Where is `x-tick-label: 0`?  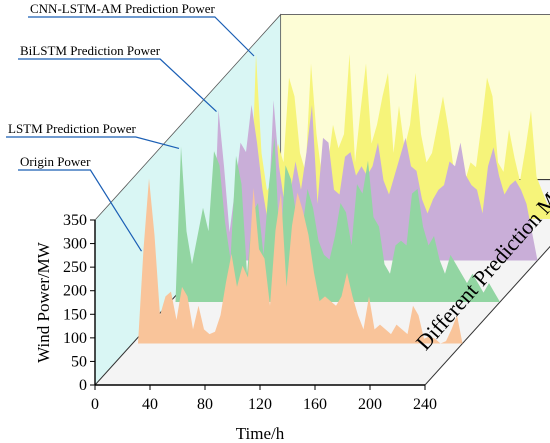
x-tick-label: 0 is located at coordinates (95, 404).